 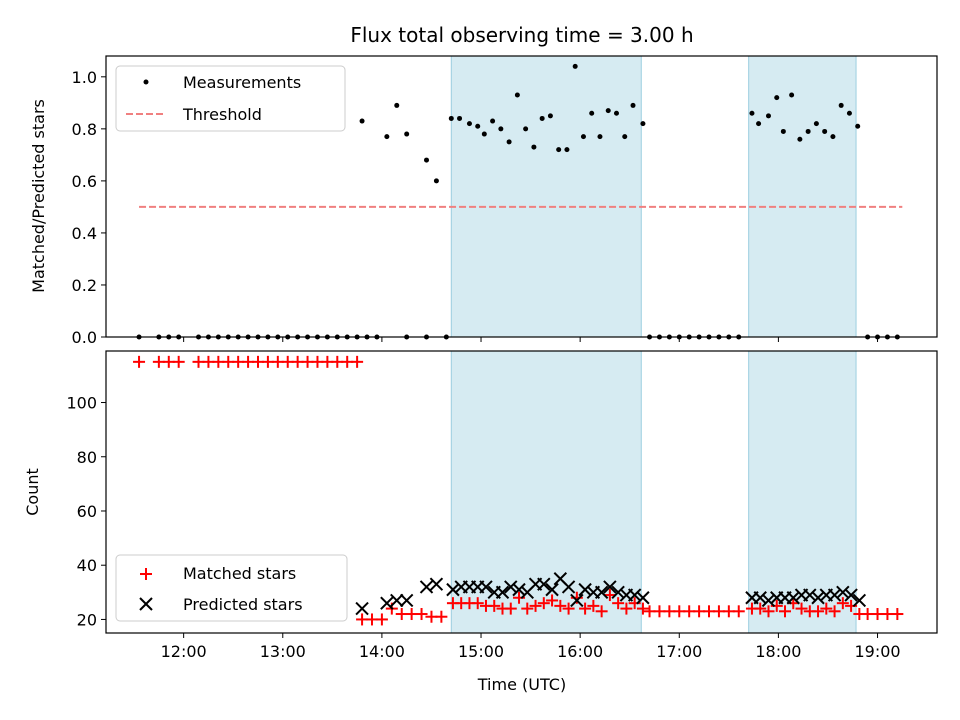 What do you see at coordinates (146, 82) in the screenshot?
I see `legend-measurements-marker` at bounding box center [146, 82].